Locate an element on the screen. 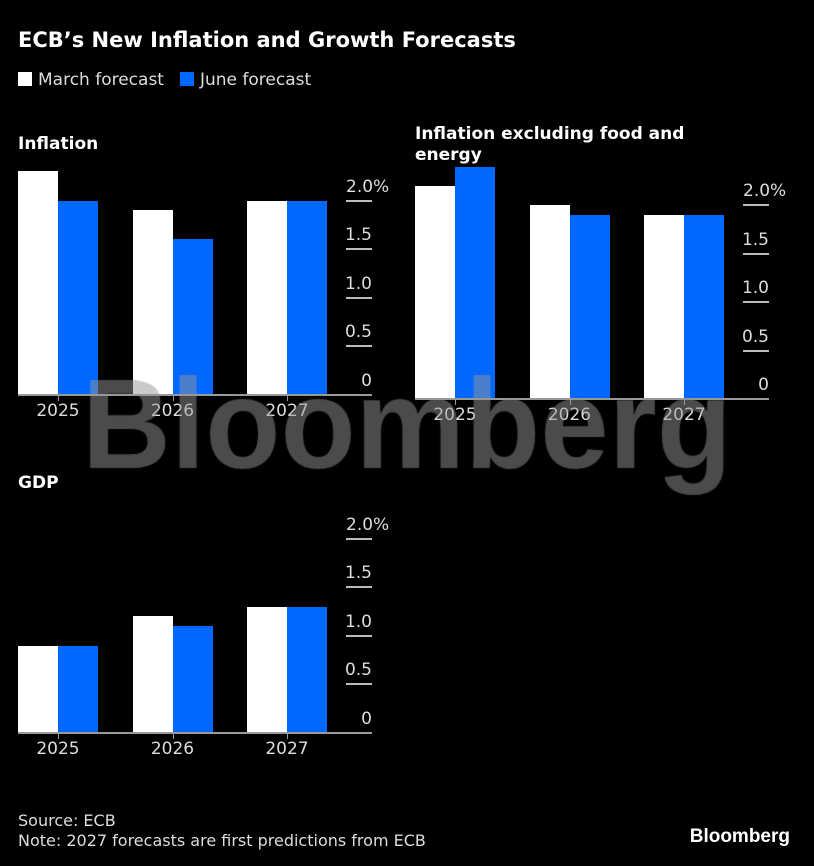 This screenshot has height=866, width=814. legend-item-march: March forecast is located at coordinates (91, 80).